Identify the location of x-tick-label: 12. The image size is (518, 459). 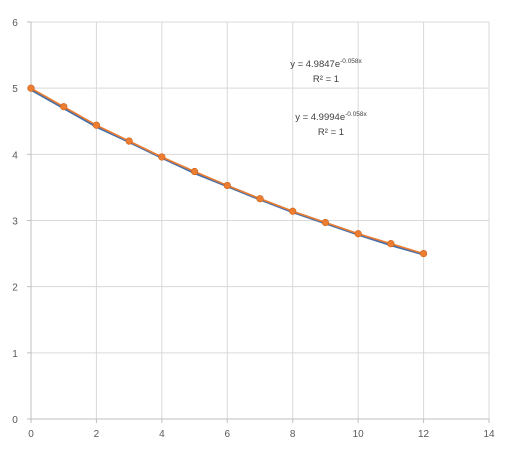
(424, 434).